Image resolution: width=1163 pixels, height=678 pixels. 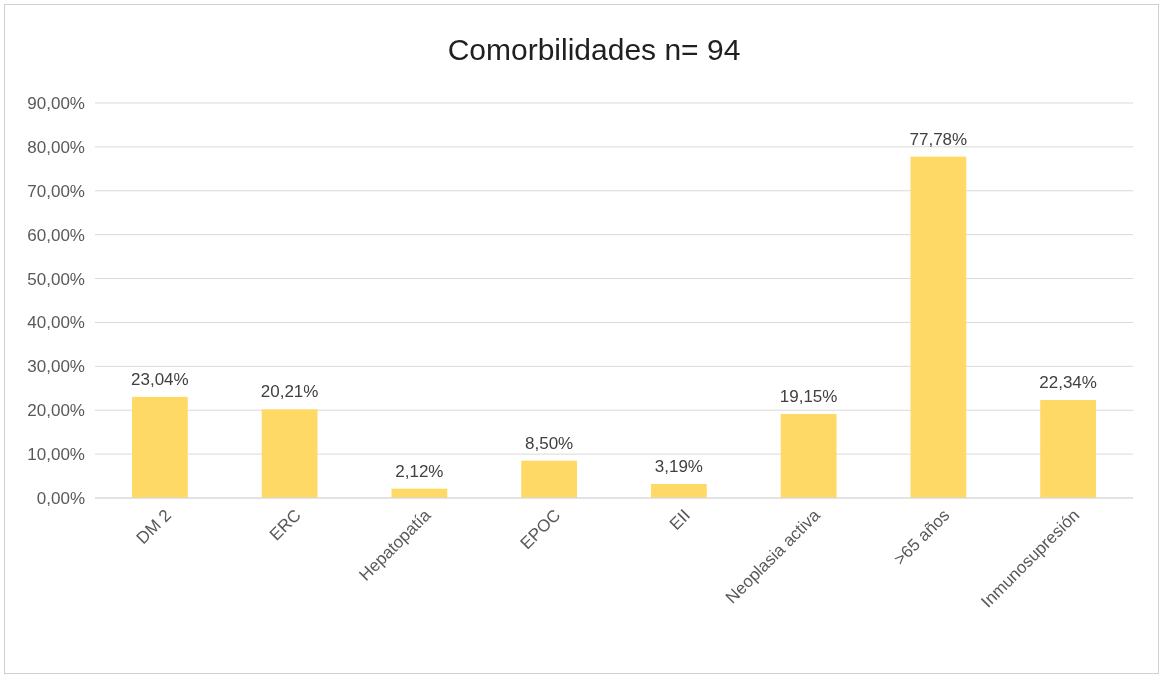 I want to click on y-tick-label: 80,00%, so click(x=56, y=147).